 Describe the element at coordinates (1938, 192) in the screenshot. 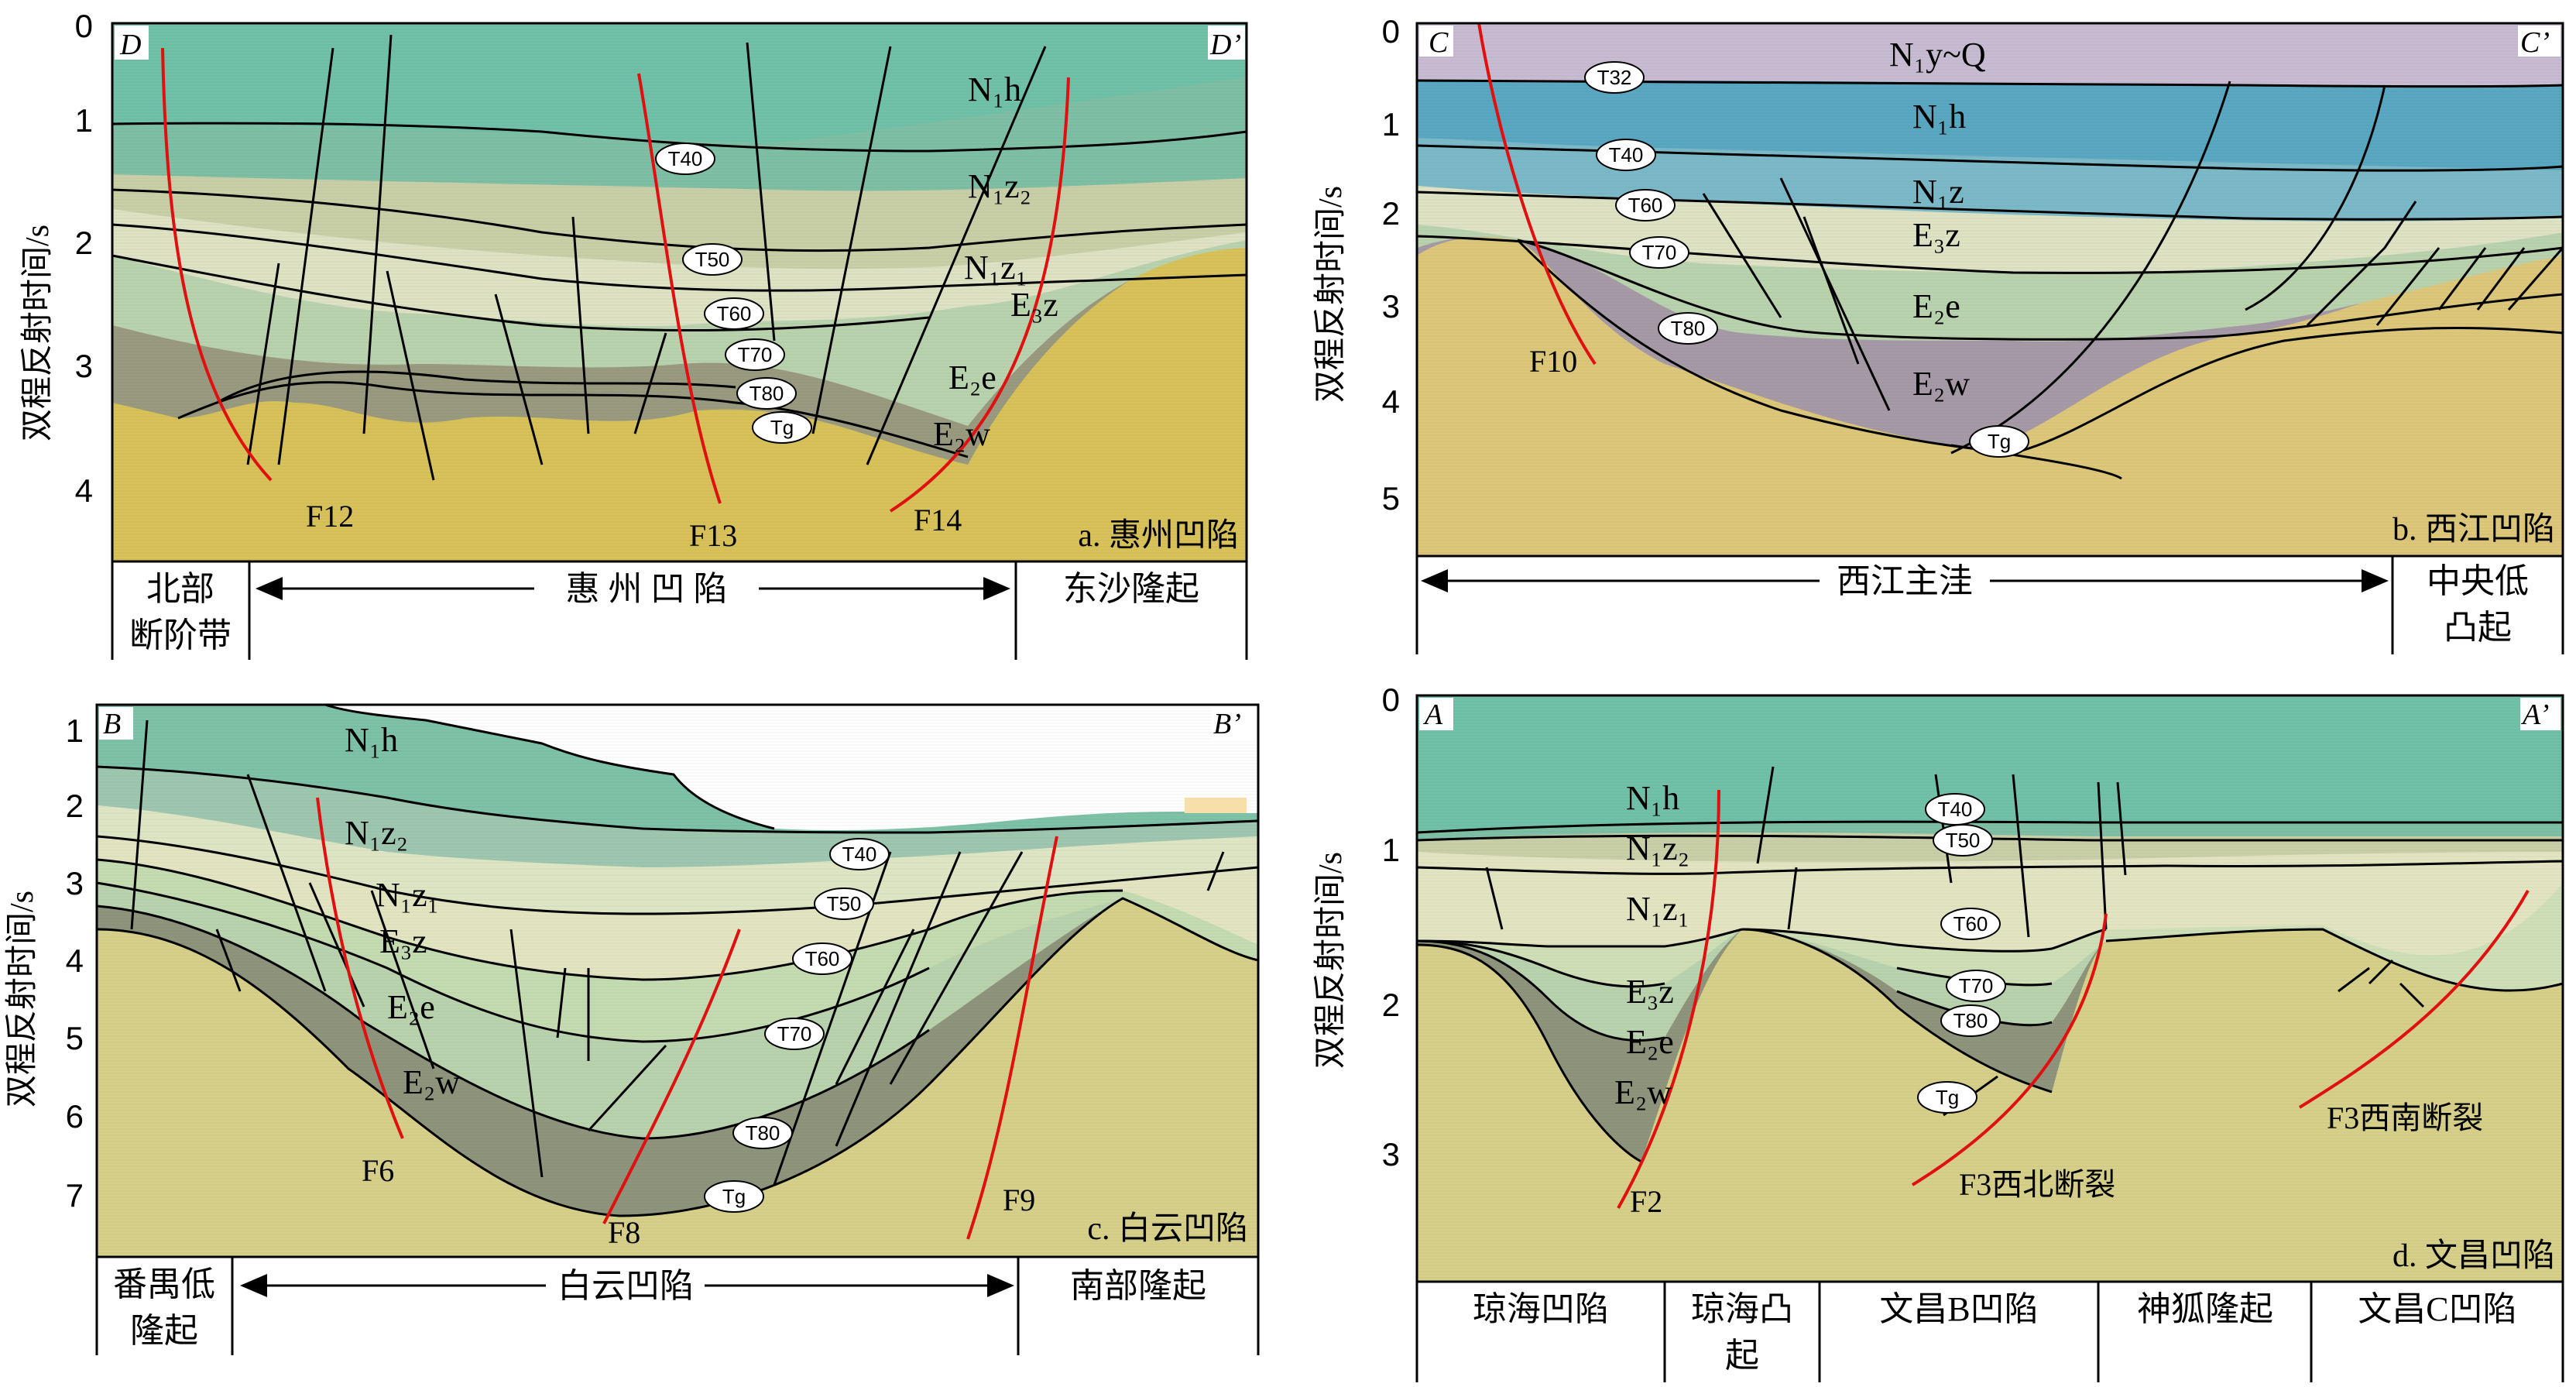

I see `unit-c-n1z: N₁z` at that location.